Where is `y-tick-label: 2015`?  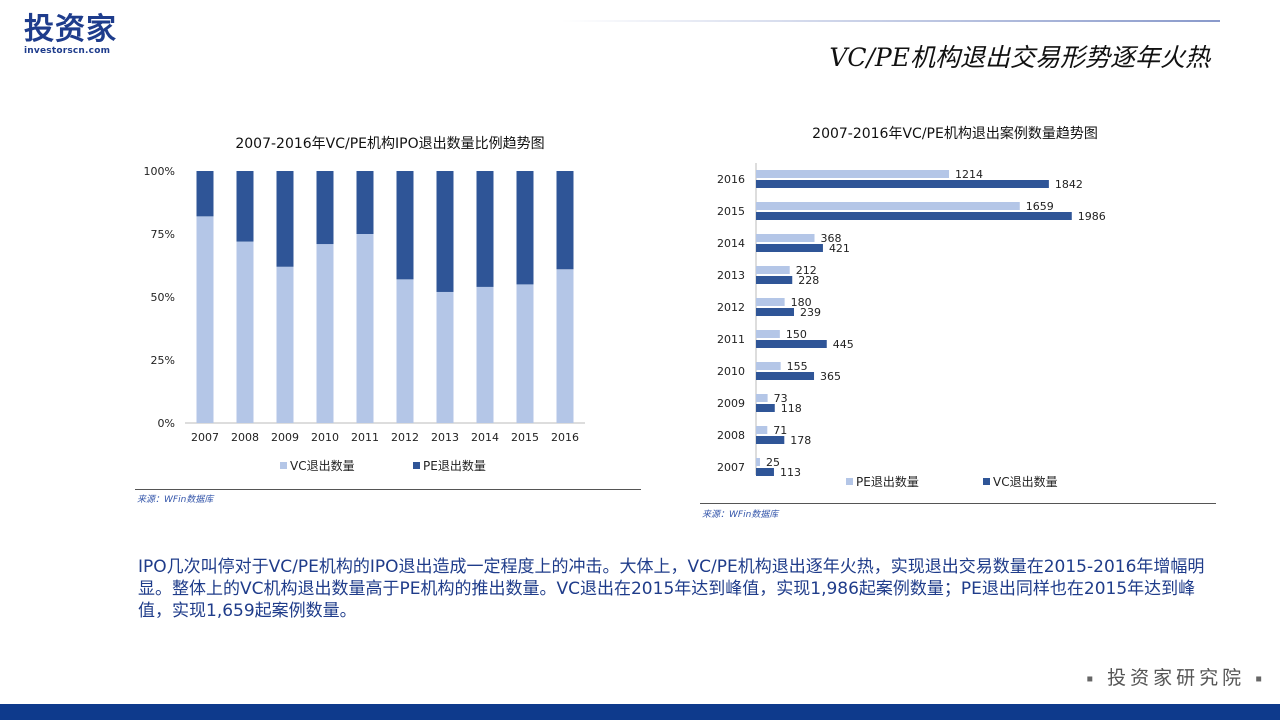 y-tick-label: 2015 is located at coordinates (731, 211).